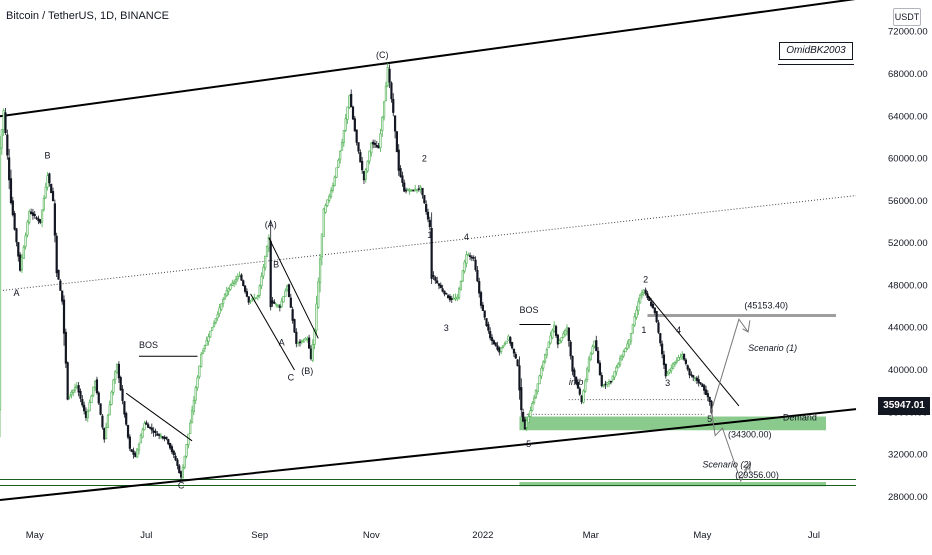 This screenshot has height=555, width=932. I want to click on wave-label: 5, so click(528, 444).